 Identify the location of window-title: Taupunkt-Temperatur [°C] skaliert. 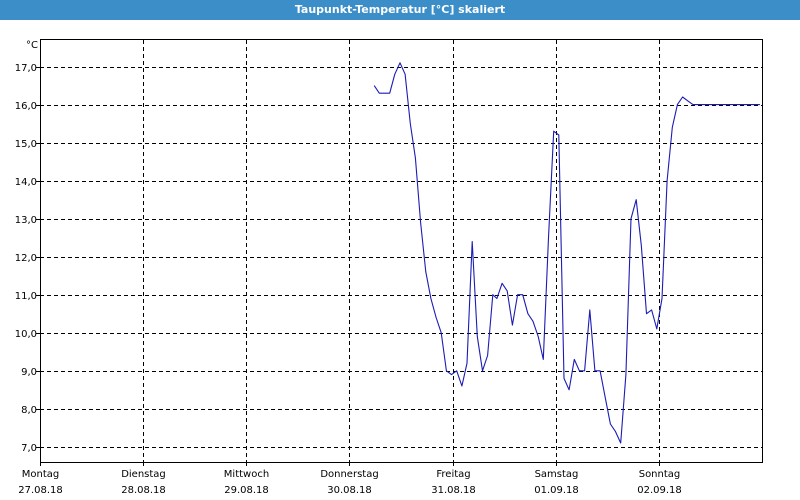
(400, 9).